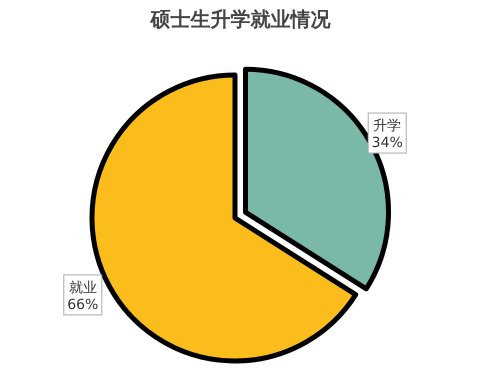 This screenshot has height=382, width=493. I want to click on slice-label: 升学, so click(387, 126).